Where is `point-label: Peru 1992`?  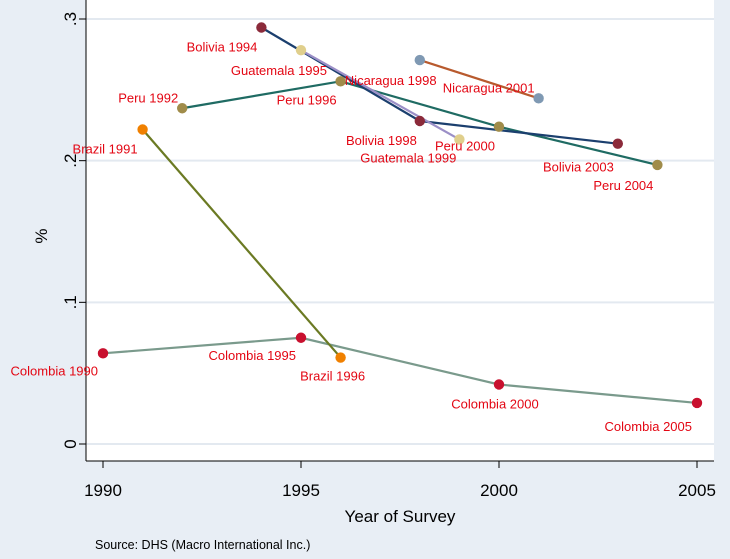 point-label: Peru 1992 is located at coordinates (148, 97).